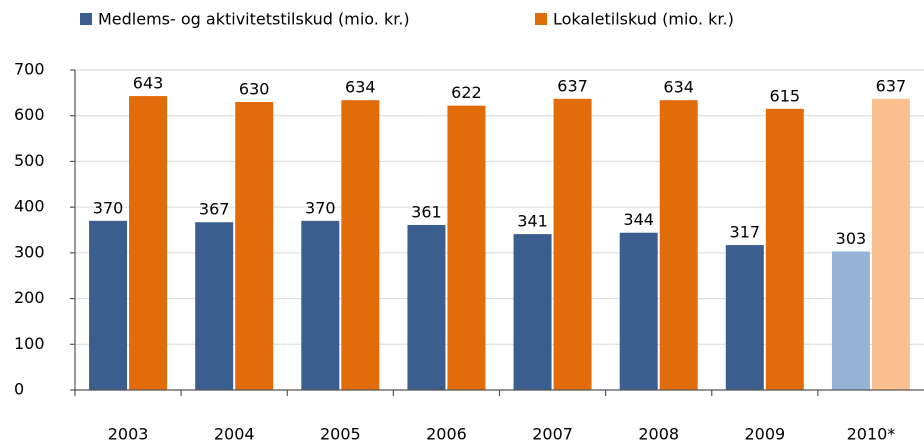  I want to click on data-label: 367, so click(214, 209).